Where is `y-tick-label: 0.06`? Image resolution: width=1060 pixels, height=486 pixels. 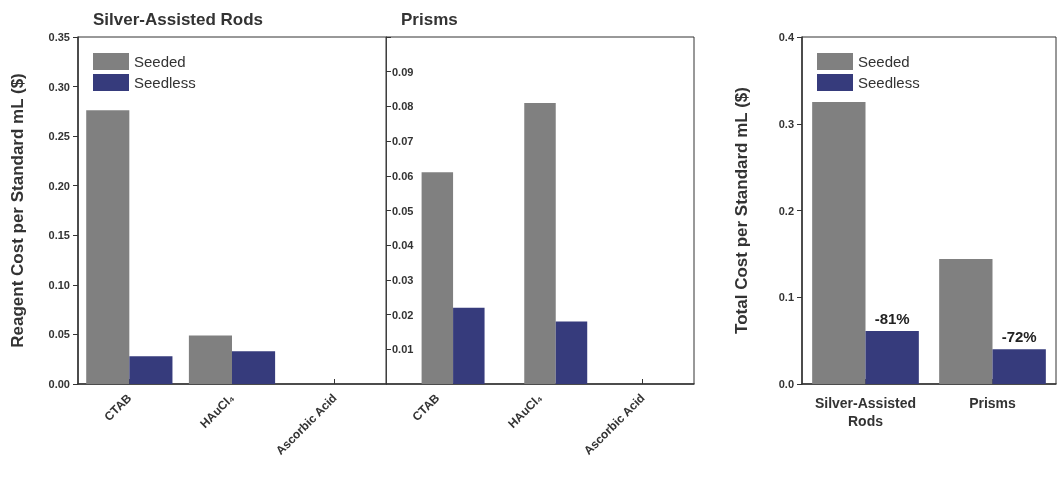 y-tick-label: 0.06 is located at coordinates (403, 175).